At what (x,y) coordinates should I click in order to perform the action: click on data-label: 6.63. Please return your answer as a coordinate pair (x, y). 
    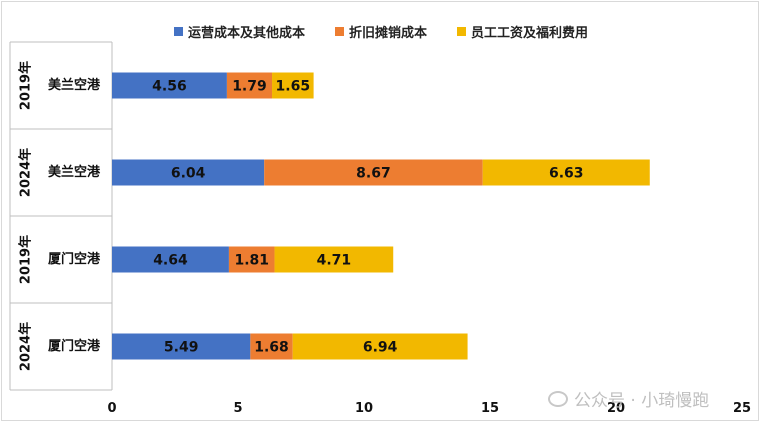
    Looking at the image, I should click on (566, 174).